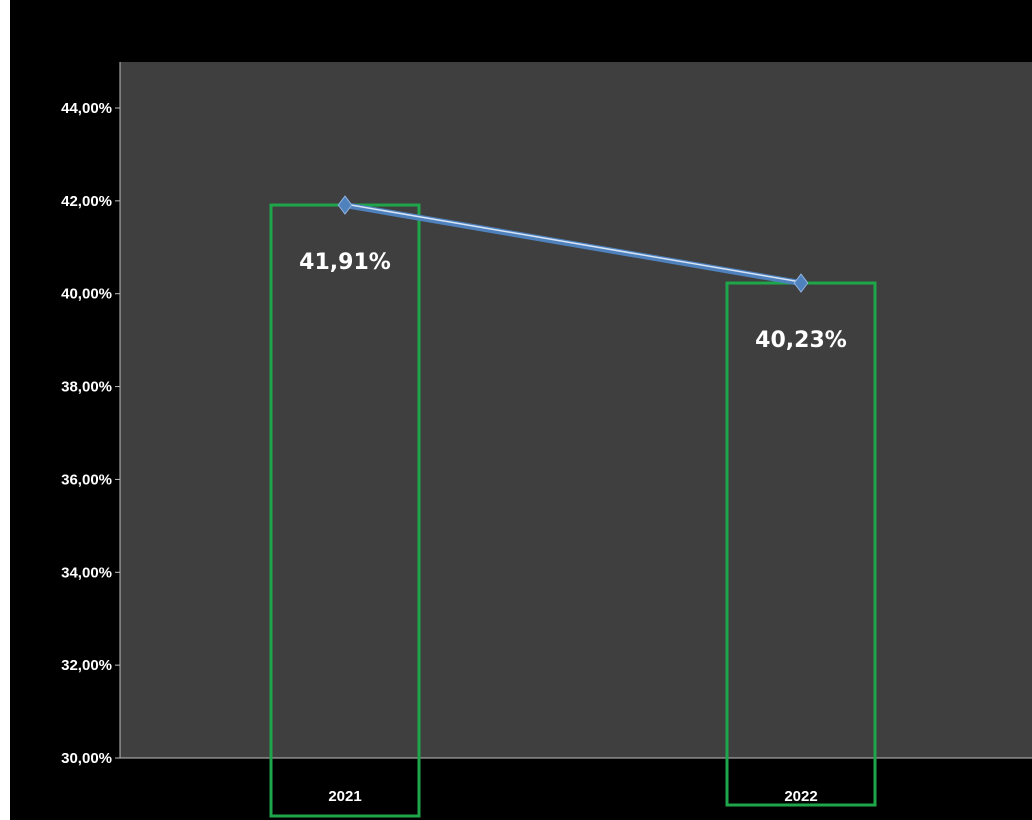  I want to click on y-tick-label: 32,00%, so click(86, 665).